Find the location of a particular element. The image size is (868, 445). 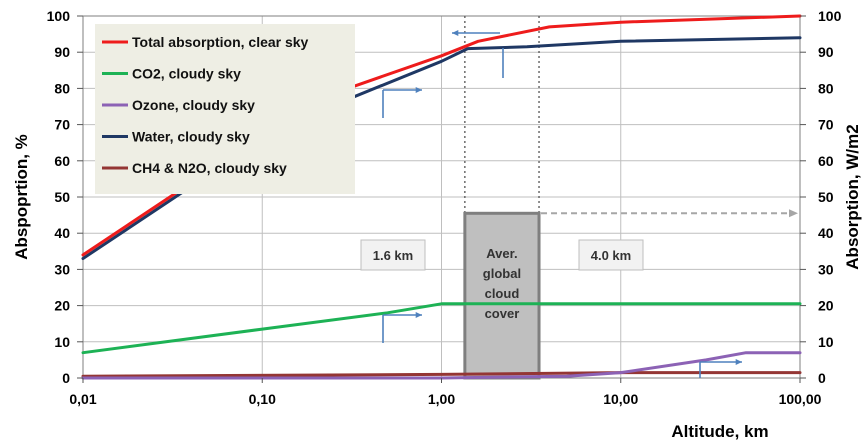

dashed-arrow-head is located at coordinates (793, 213).